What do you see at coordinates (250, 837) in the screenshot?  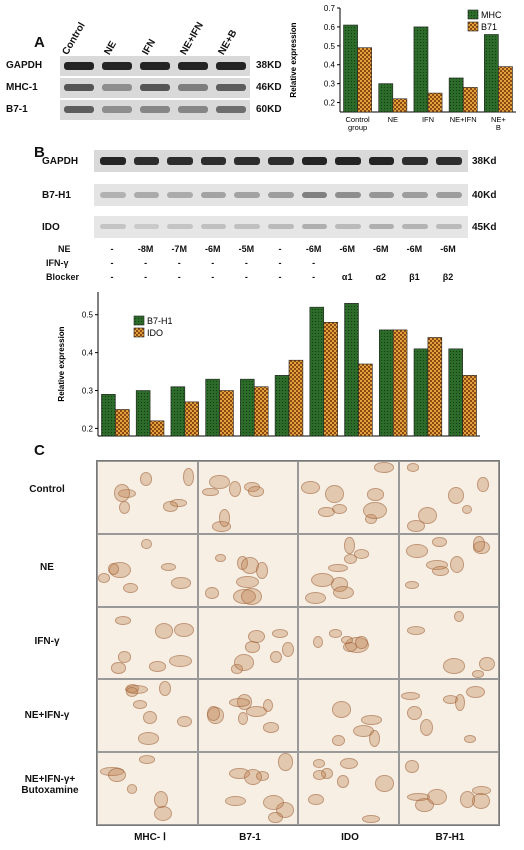 I see `col-label-b71: B7-1` at bounding box center [250, 837].